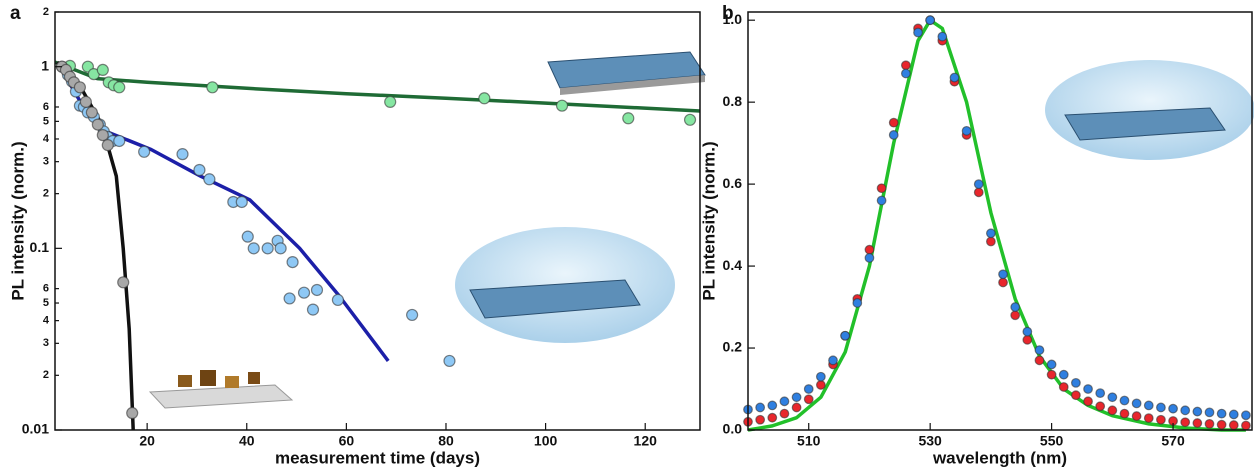  Describe the element at coordinates (40, 247) in the screenshot. I see `y-tick-label: 0.1` at that location.